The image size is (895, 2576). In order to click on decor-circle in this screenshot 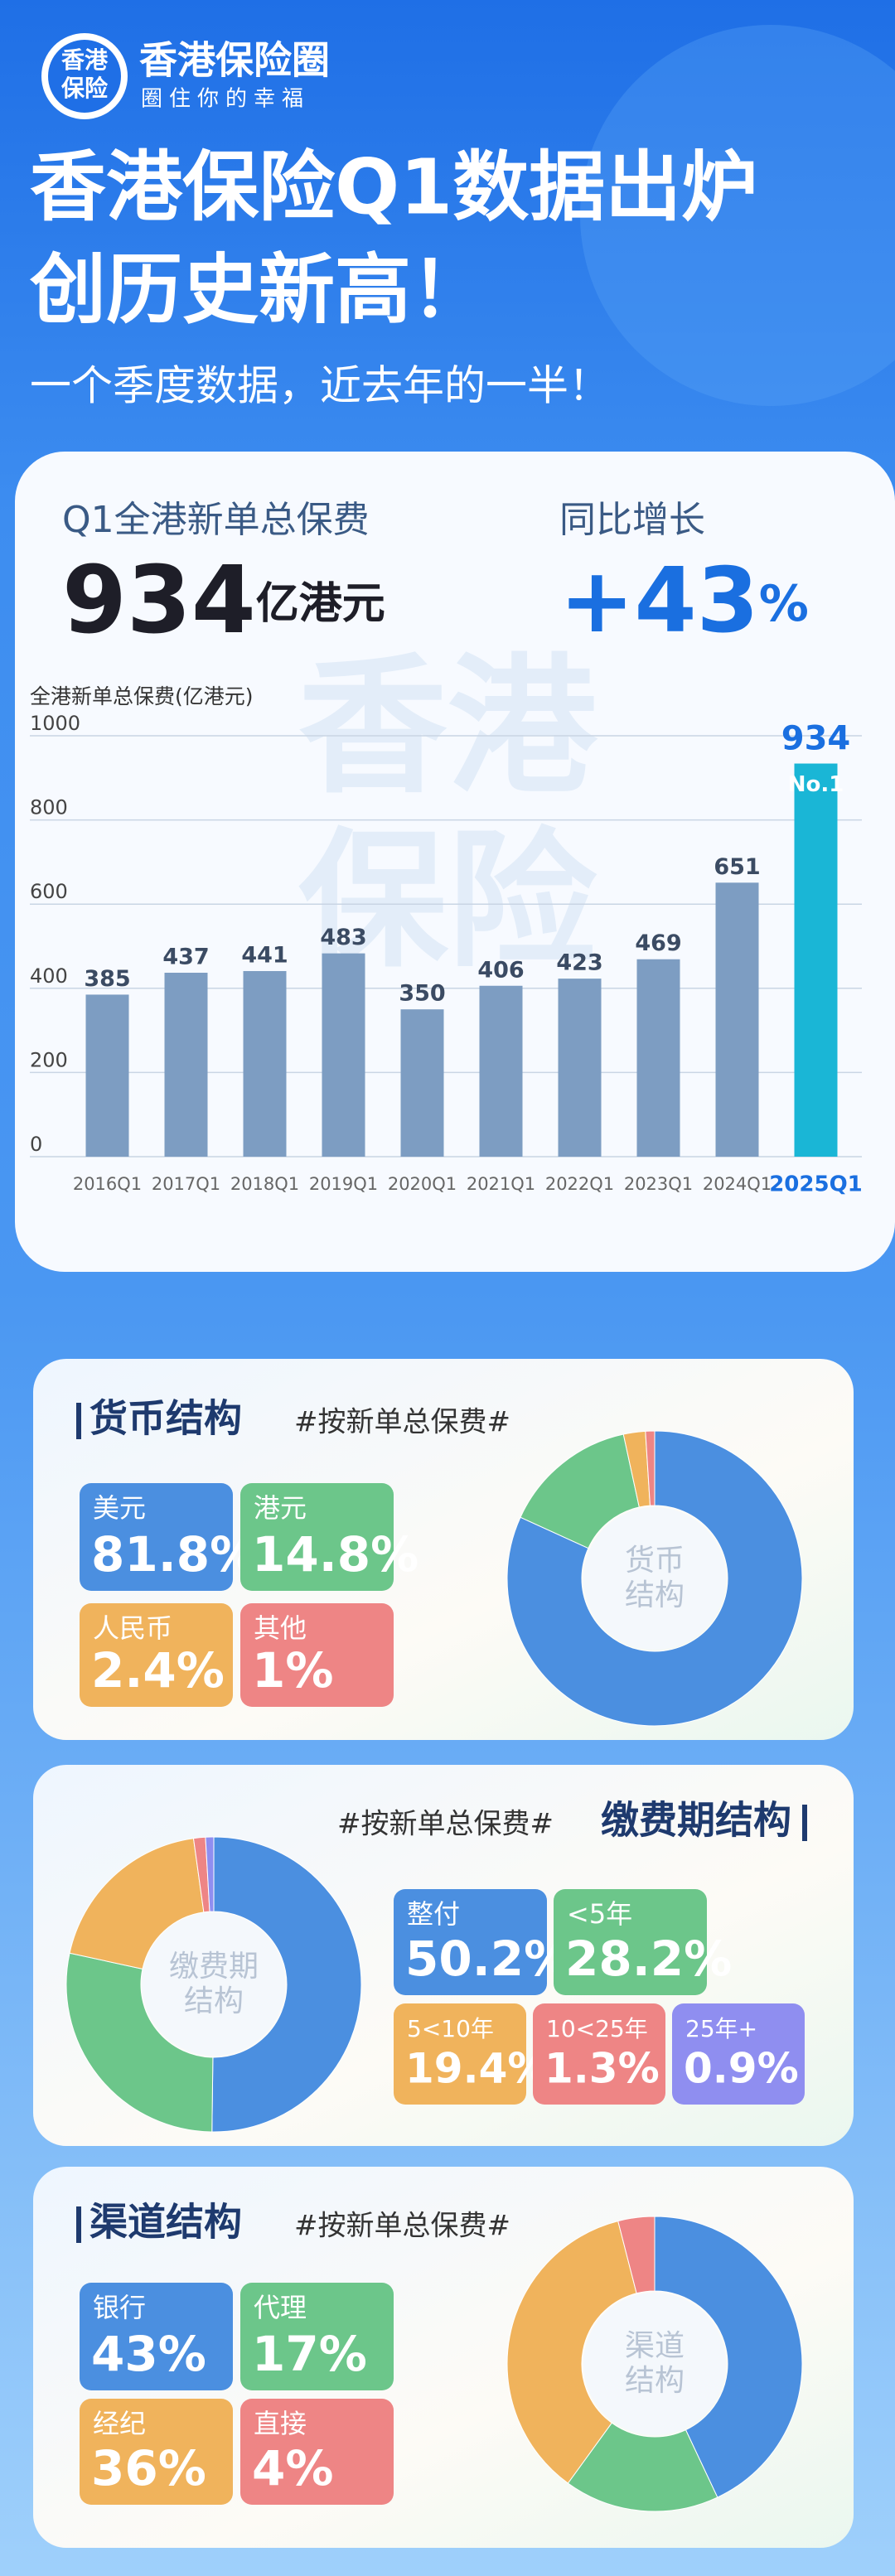, I will do `click(737, 215)`.